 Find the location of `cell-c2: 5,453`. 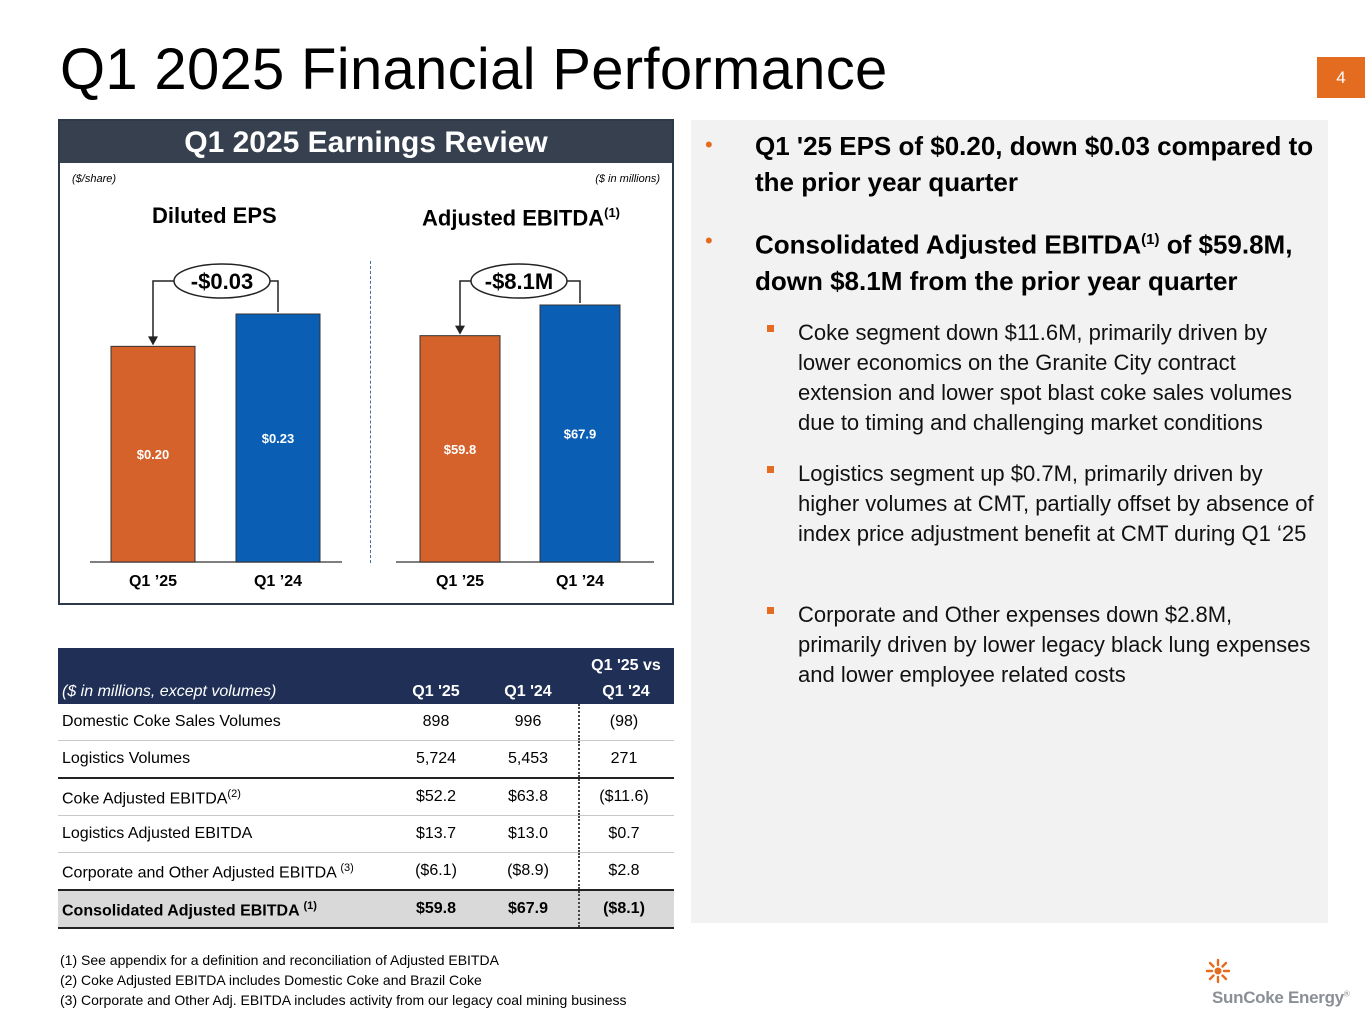

cell-c2: 5,453 is located at coordinates (528, 758).